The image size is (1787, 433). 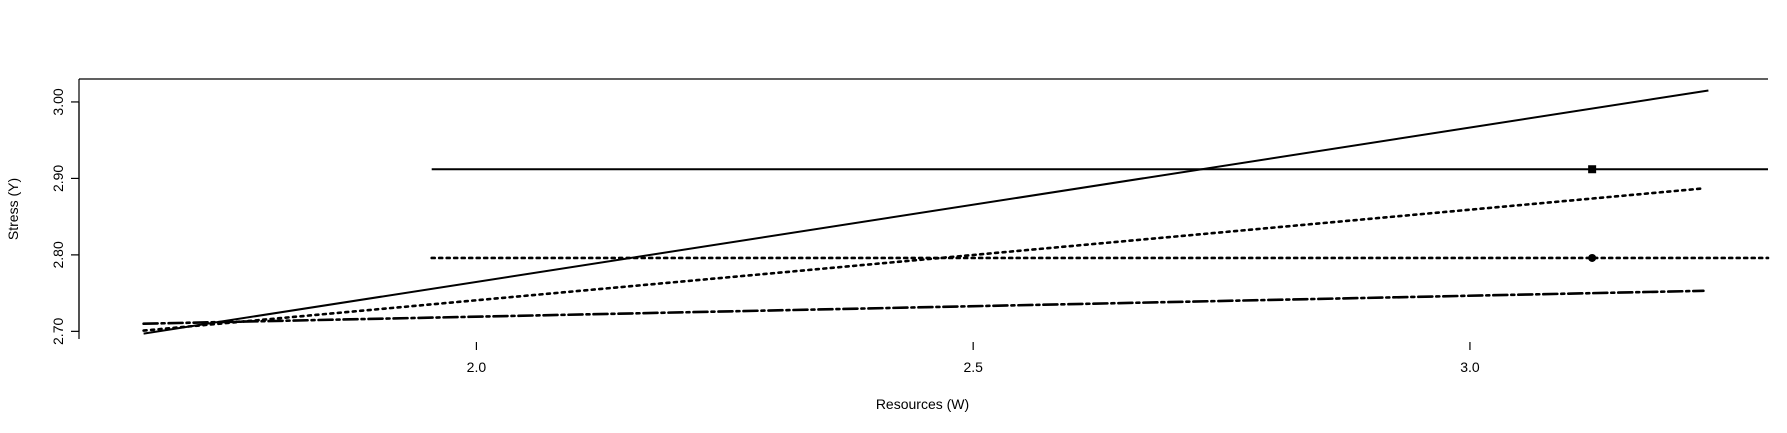 I want to click on x-tick-label: 3.0, so click(x=1470, y=367).